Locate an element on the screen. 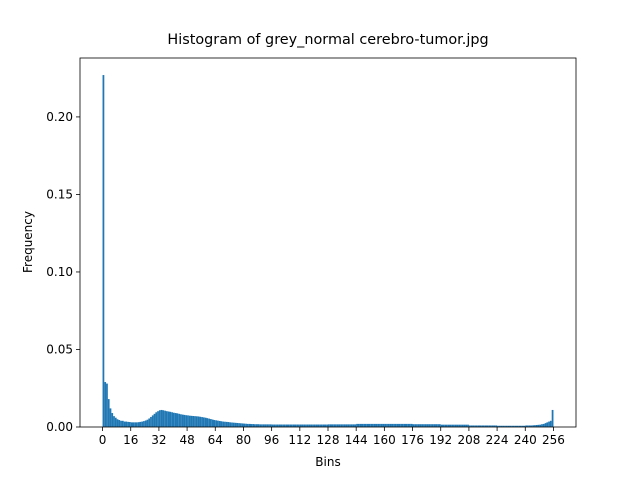 This screenshot has width=640, height=480. x-axis-label: Bins is located at coordinates (327, 462).